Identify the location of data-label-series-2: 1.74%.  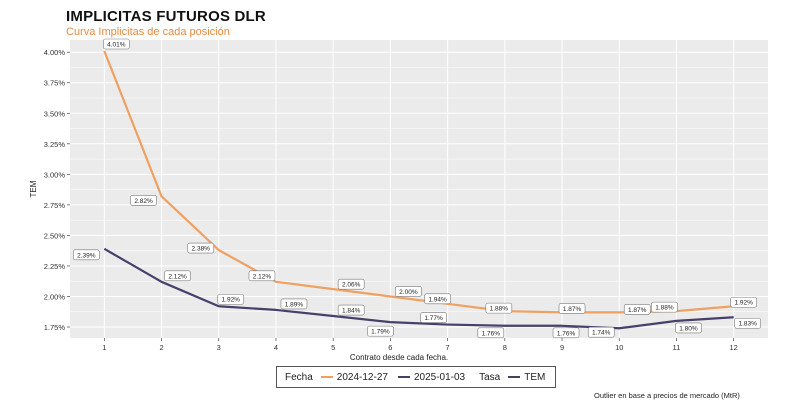
(601, 333).